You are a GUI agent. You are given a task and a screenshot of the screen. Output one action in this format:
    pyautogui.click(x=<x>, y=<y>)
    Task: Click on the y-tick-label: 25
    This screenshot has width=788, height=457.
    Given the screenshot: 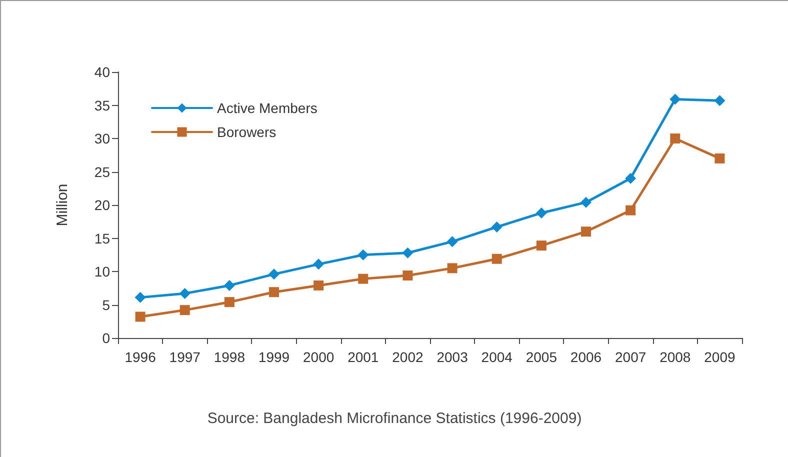 What is the action you would take?
    pyautogui.click(x=102, y=172)
    